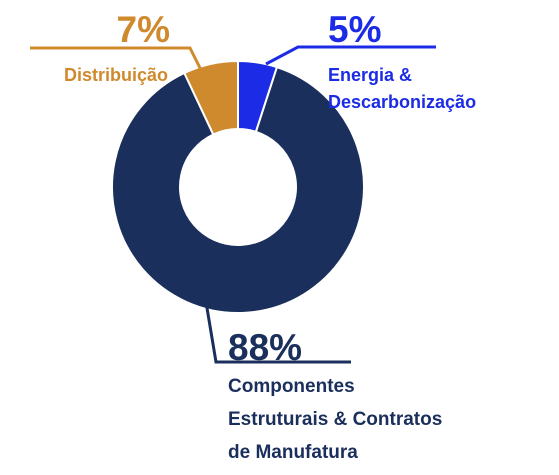 The width and height of the screenshot is (559, 475). What do you see at coordinates (291, 386) in the screenshot?
I see `category-line: Componentes` at bounding box center [291, 386].